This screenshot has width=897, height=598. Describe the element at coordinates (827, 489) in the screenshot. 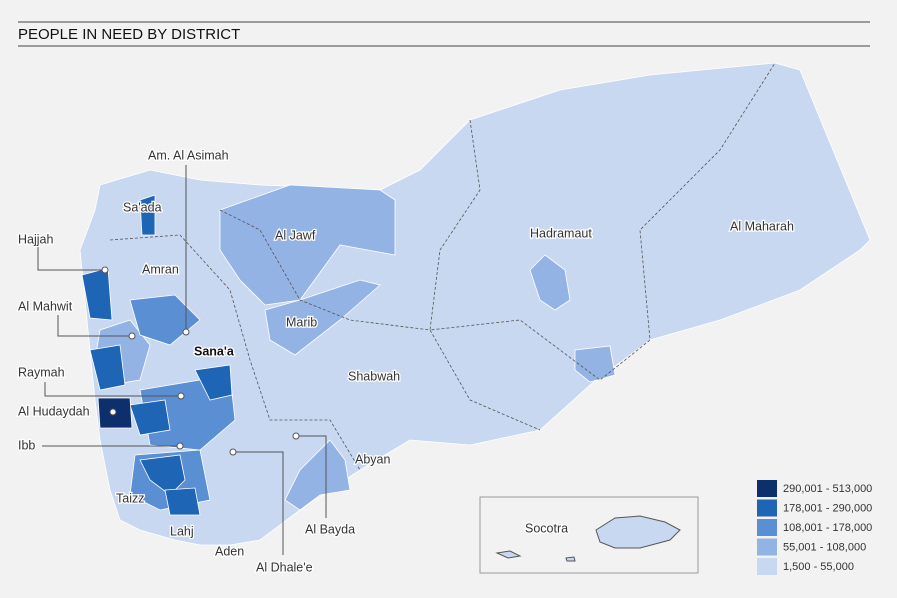

I see `legend-label: 290,001 - 513,000` at that location.